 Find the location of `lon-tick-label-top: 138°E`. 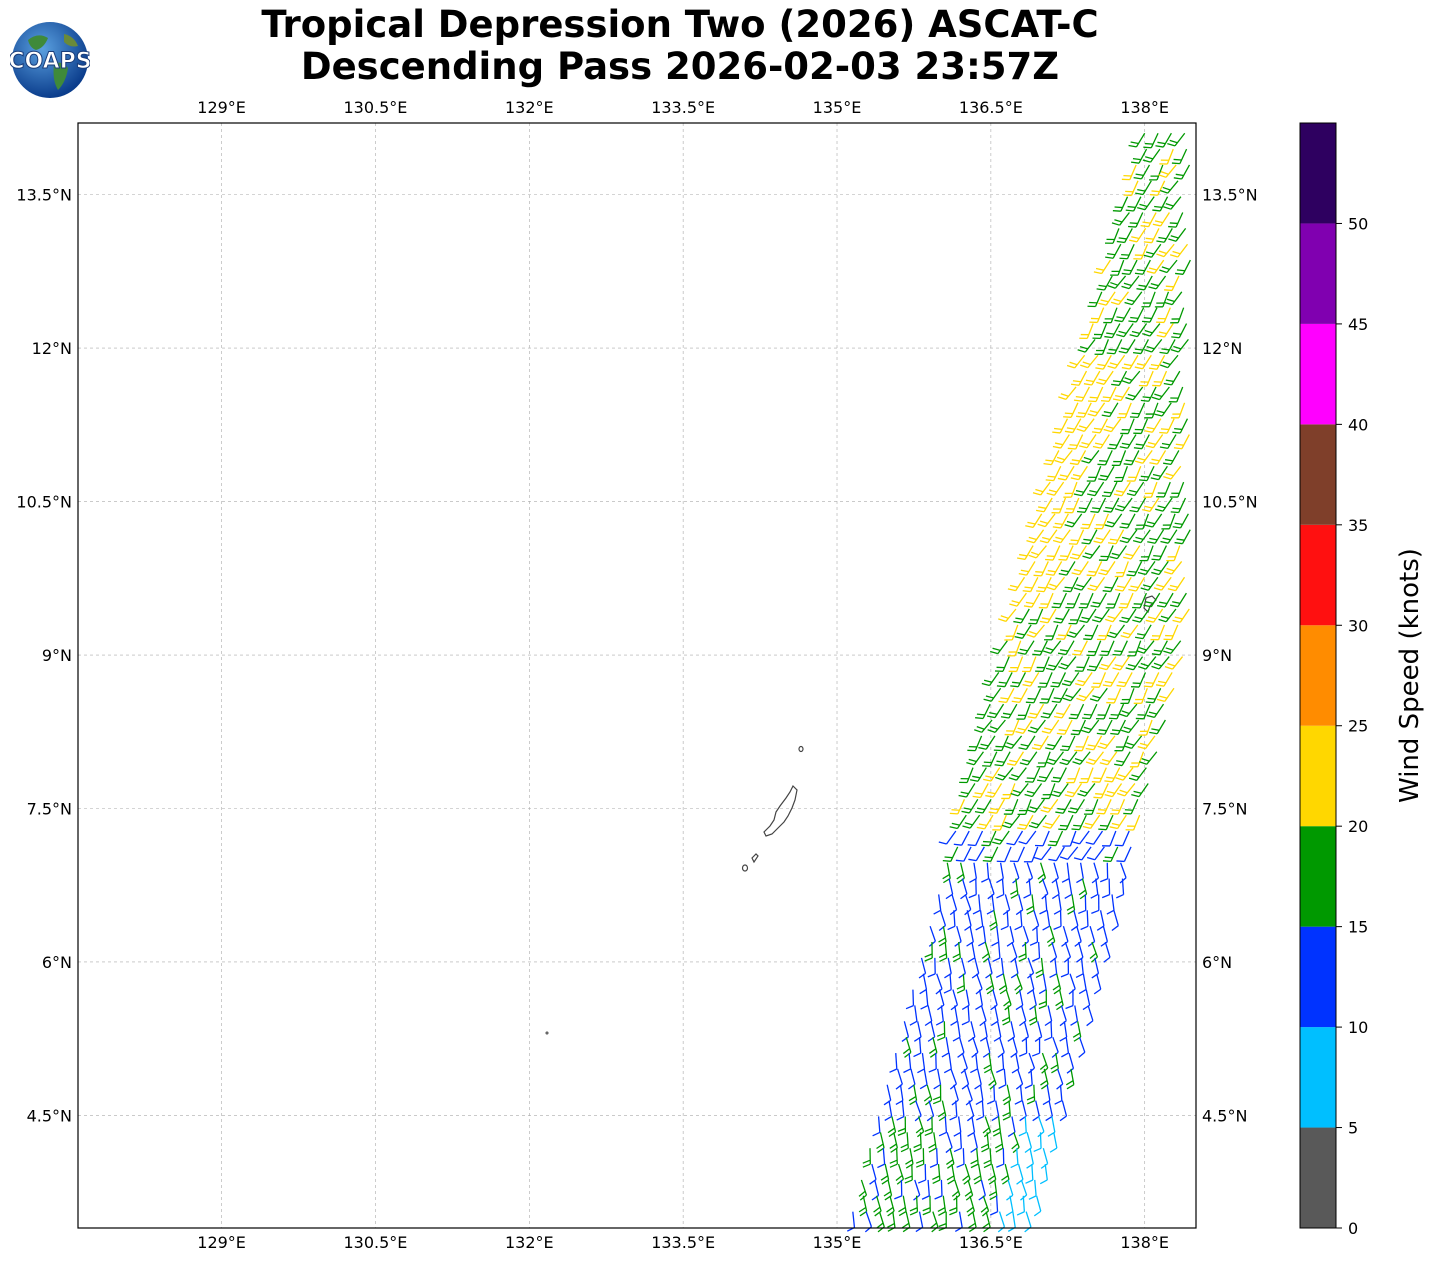

lon-tick-label-top: 138°E is located at coordinates (1144, 107).